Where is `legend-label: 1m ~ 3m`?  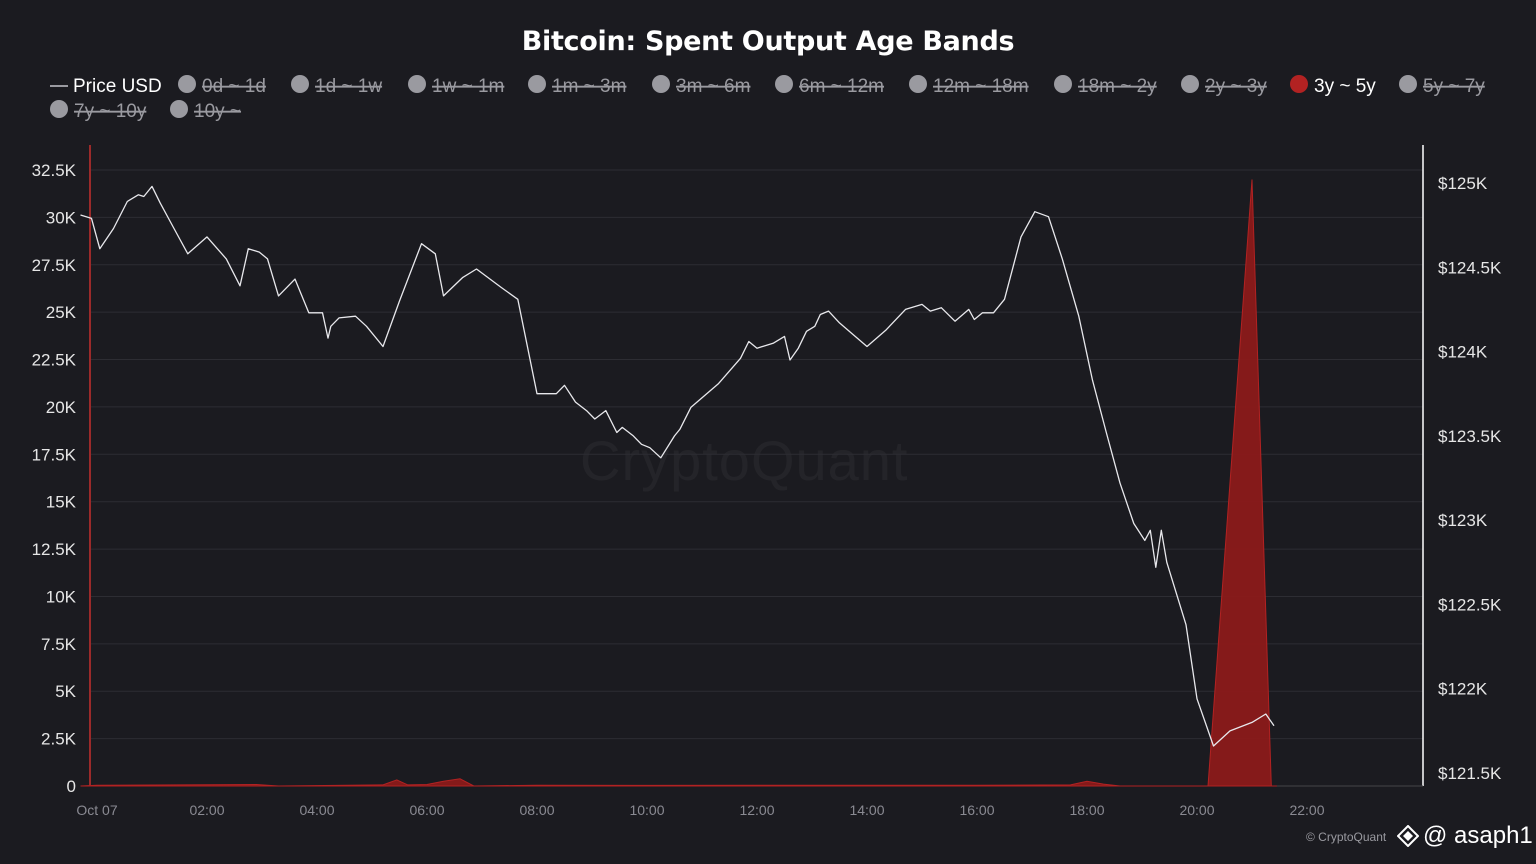 legend-label: 1m ~ 3m is located at coordinates (589, 86).